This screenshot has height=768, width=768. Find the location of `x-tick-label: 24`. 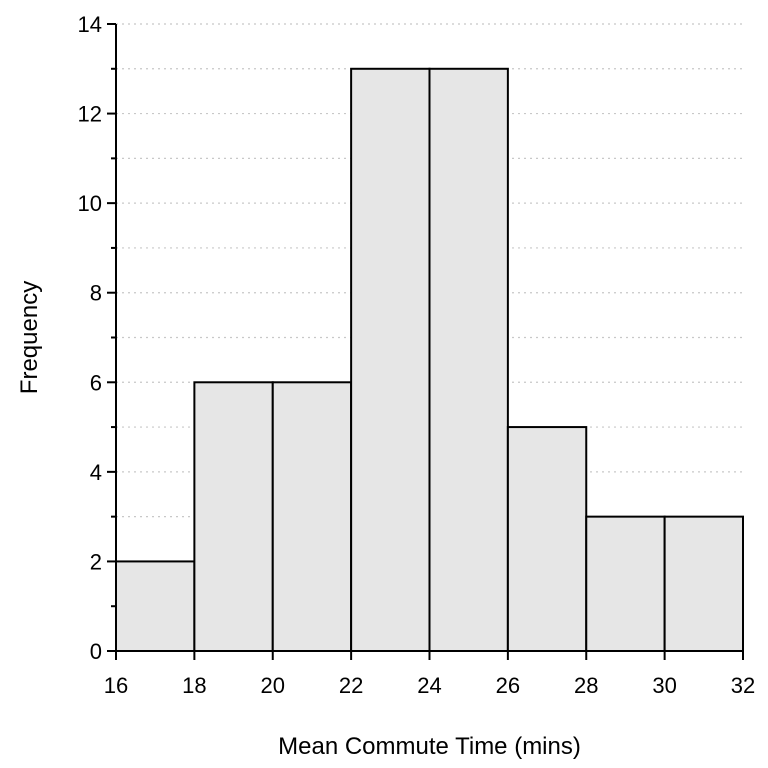

x-tick-label: 24 is located at coordinates (429, 685).